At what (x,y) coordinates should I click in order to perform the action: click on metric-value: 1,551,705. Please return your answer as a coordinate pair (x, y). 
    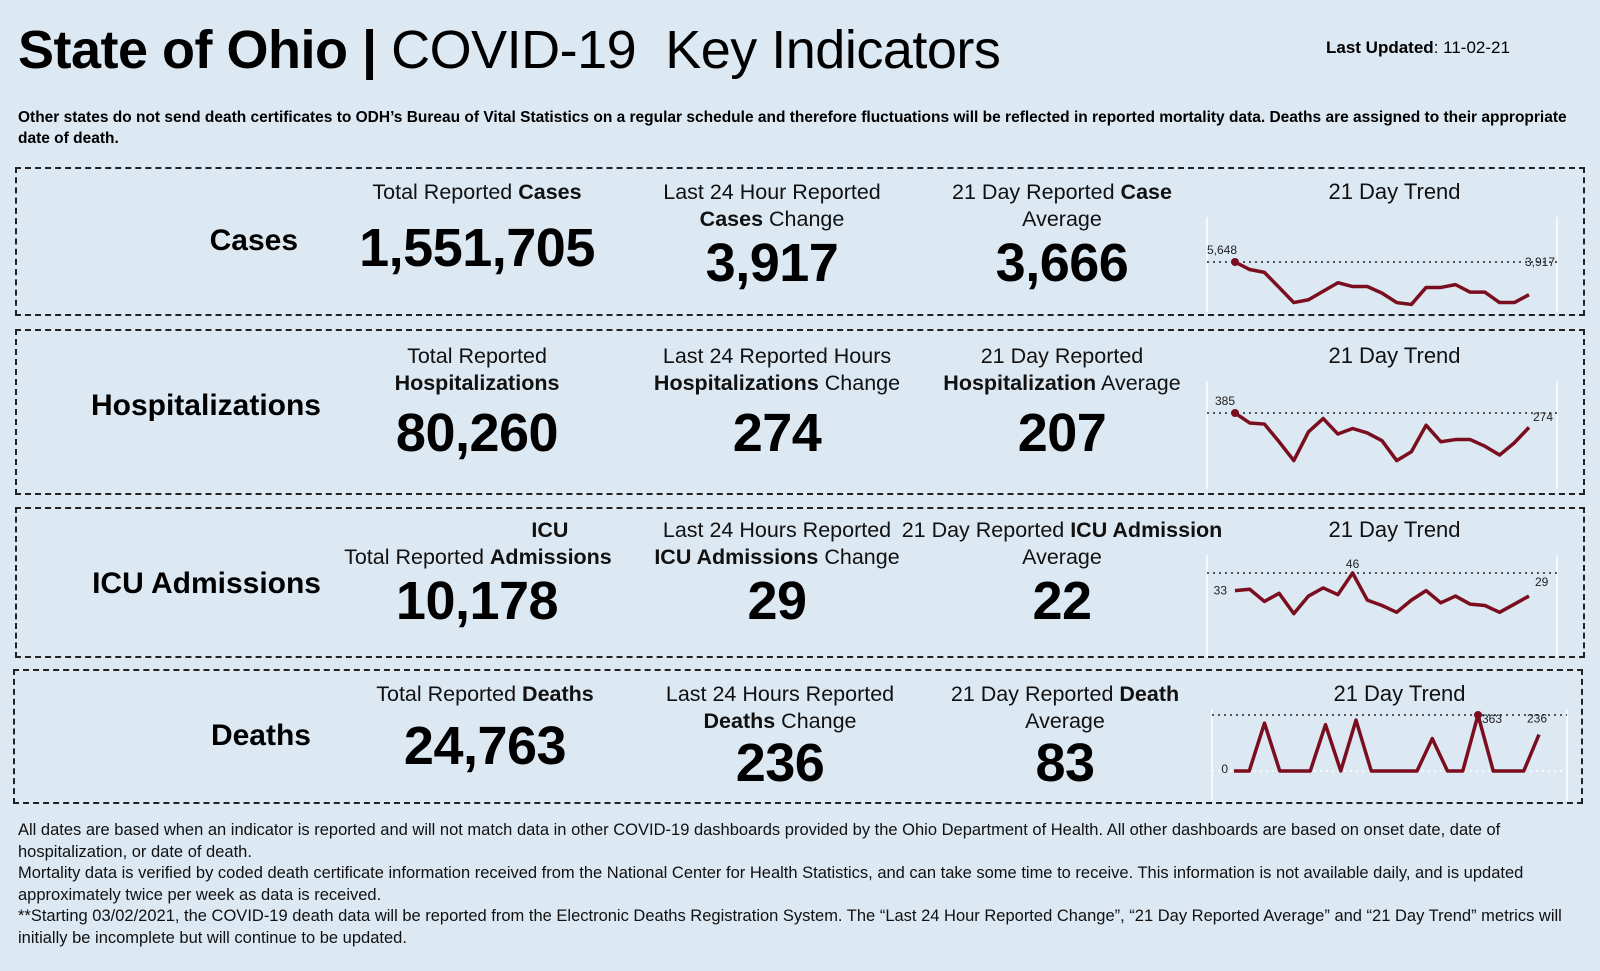
    Looking at the image, I should click on (477, 248).